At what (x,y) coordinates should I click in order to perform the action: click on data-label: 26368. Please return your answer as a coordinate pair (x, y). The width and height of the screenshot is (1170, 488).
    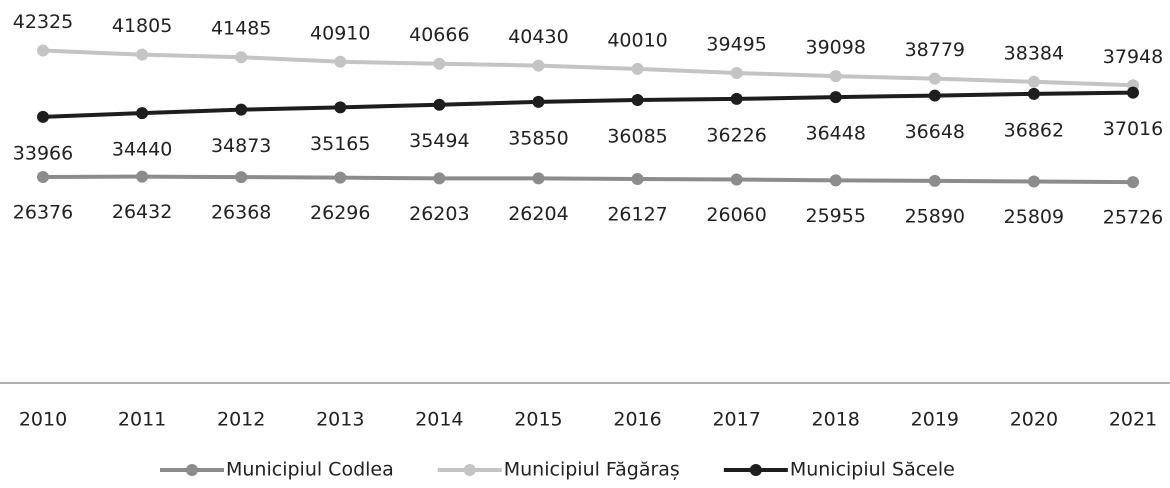
    Looking at the image, I should click on (241, 213).